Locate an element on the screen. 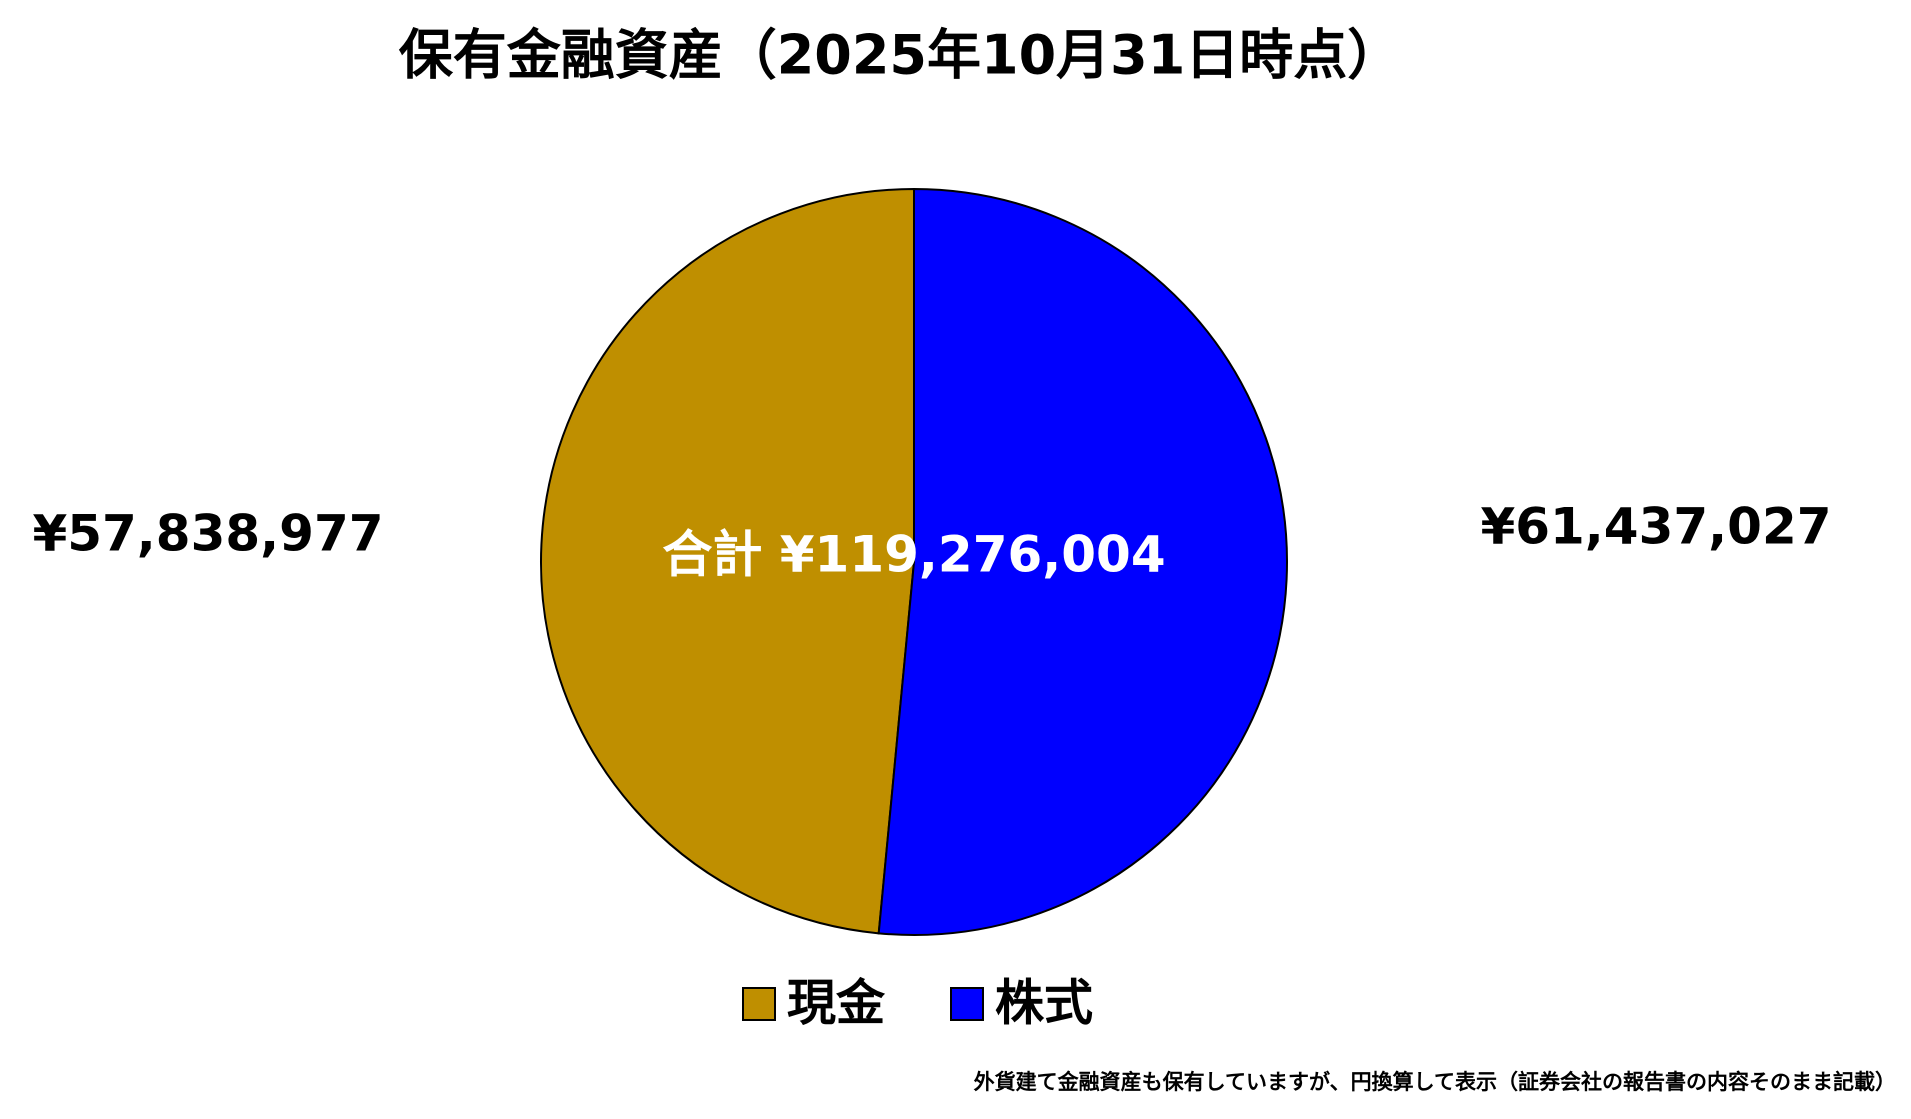  legend-label: 現金 is located at coordinates (836, 1003).